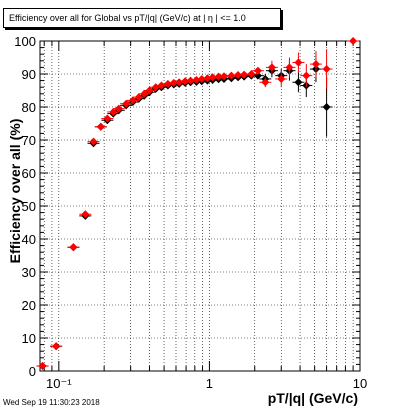 Image resolution: width=400 pixels, height=412 pixels. What do you see at coordinates (59, 383) in the screenshot?
I see `x-tick-label: 10⁻¹` at bounding box center [59, 383].